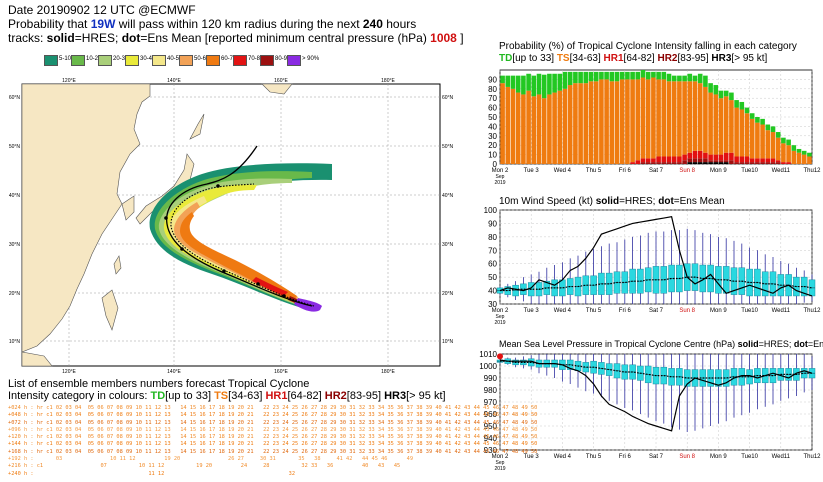 This screenshot has height=482, width=823. What do you see at coordinates (812, 311) in the screenshot?
I see `x-tick-label: Thu12` at bounding box center [812, 311].